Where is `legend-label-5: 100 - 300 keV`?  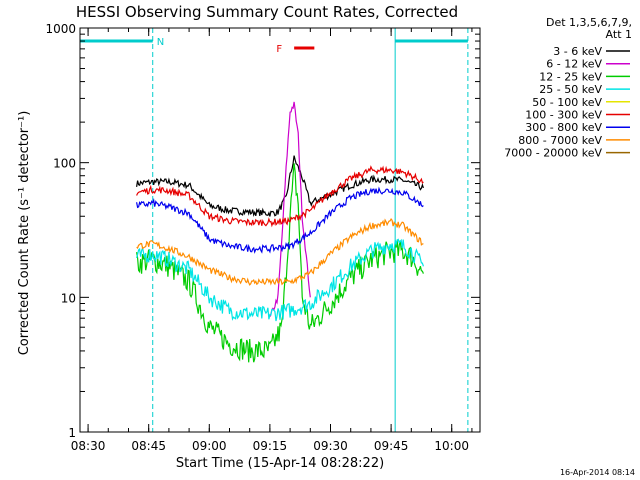 legend-label-5: 100 - 300 keV is located at coordinates (563, 115).